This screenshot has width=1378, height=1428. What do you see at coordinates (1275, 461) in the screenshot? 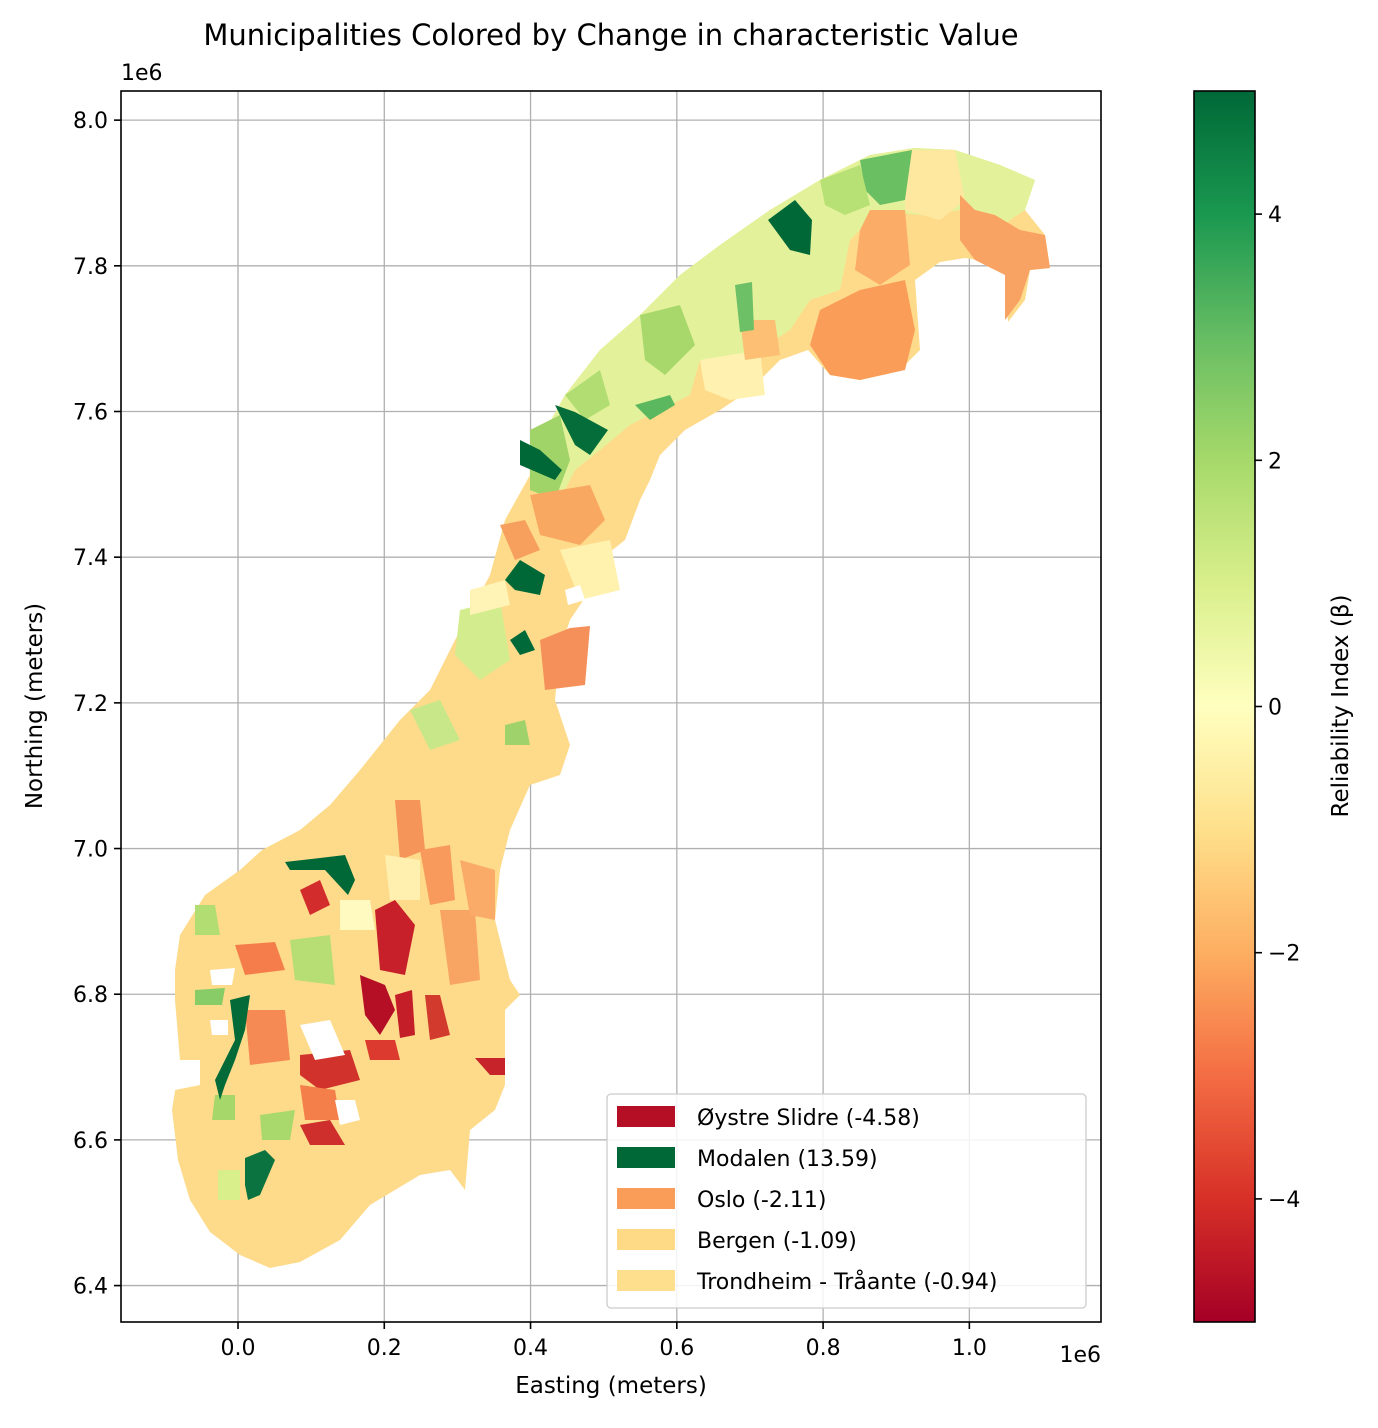
I see `colorbar-tick-label: 2` at bounding box center [1275, 461].